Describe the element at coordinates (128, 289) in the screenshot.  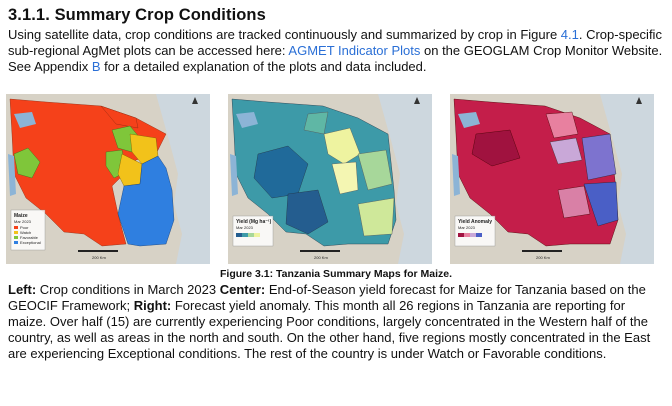
I see `left-text: Crop conditions in March 2023` at that location.